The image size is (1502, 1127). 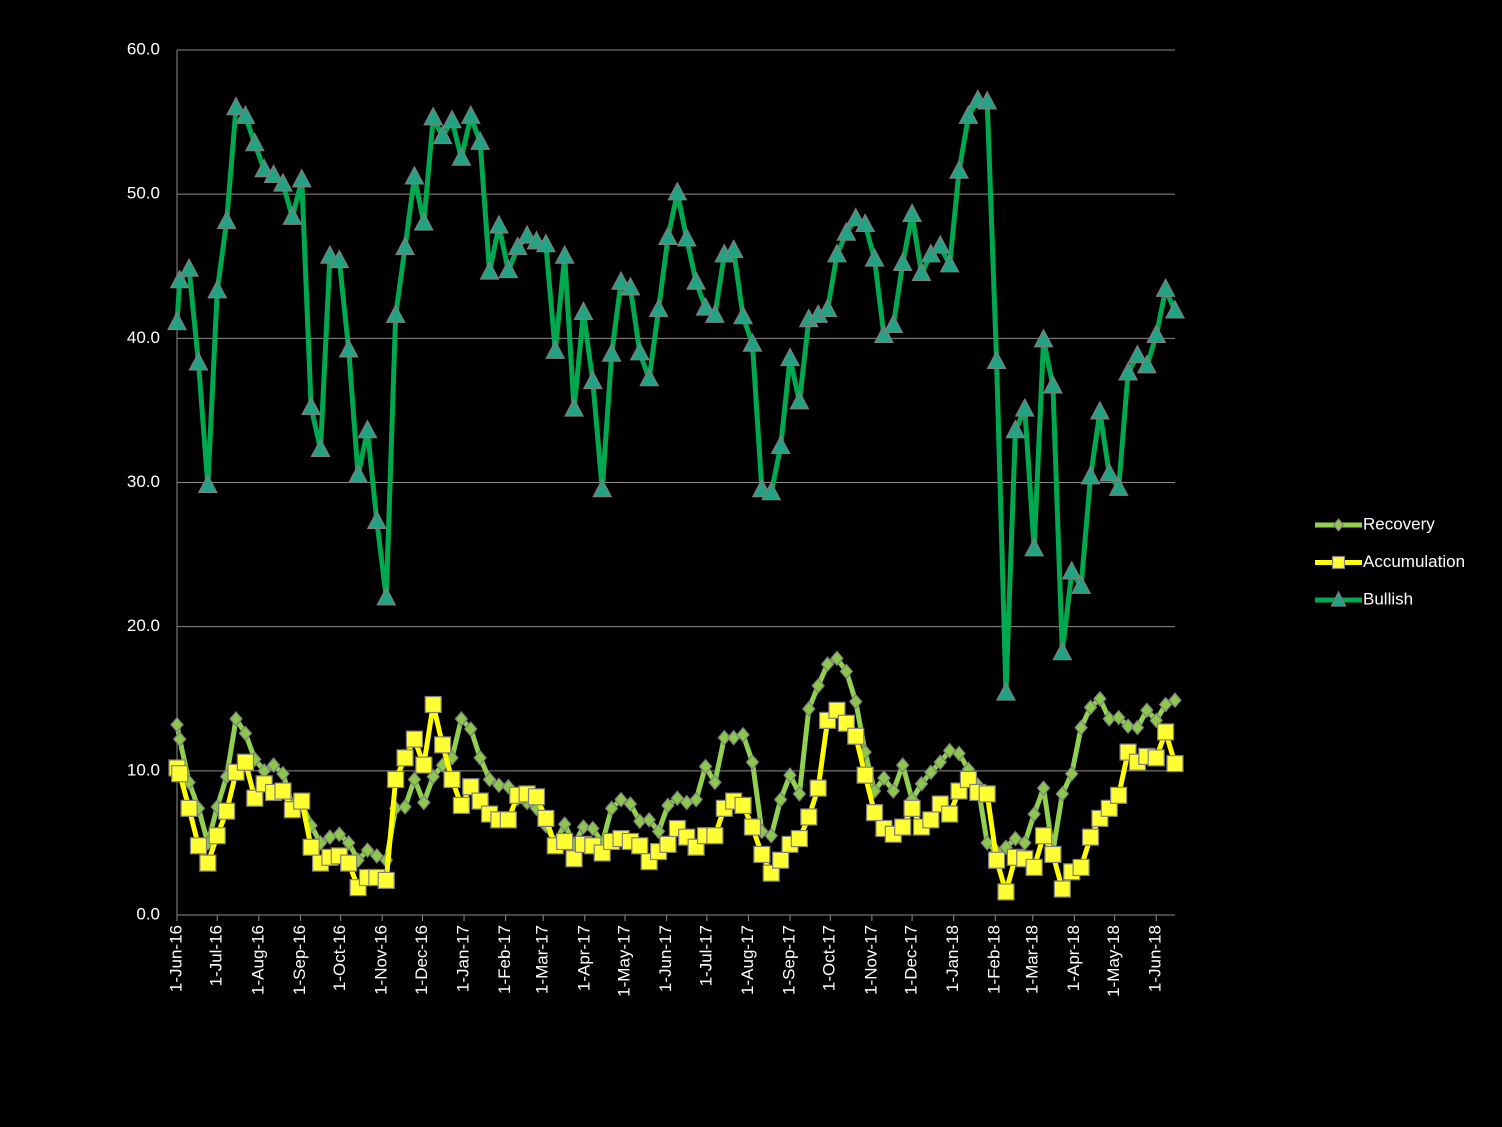 I want to click on x-tick-label: 1-Sep-17, so click(x=789, y=960).